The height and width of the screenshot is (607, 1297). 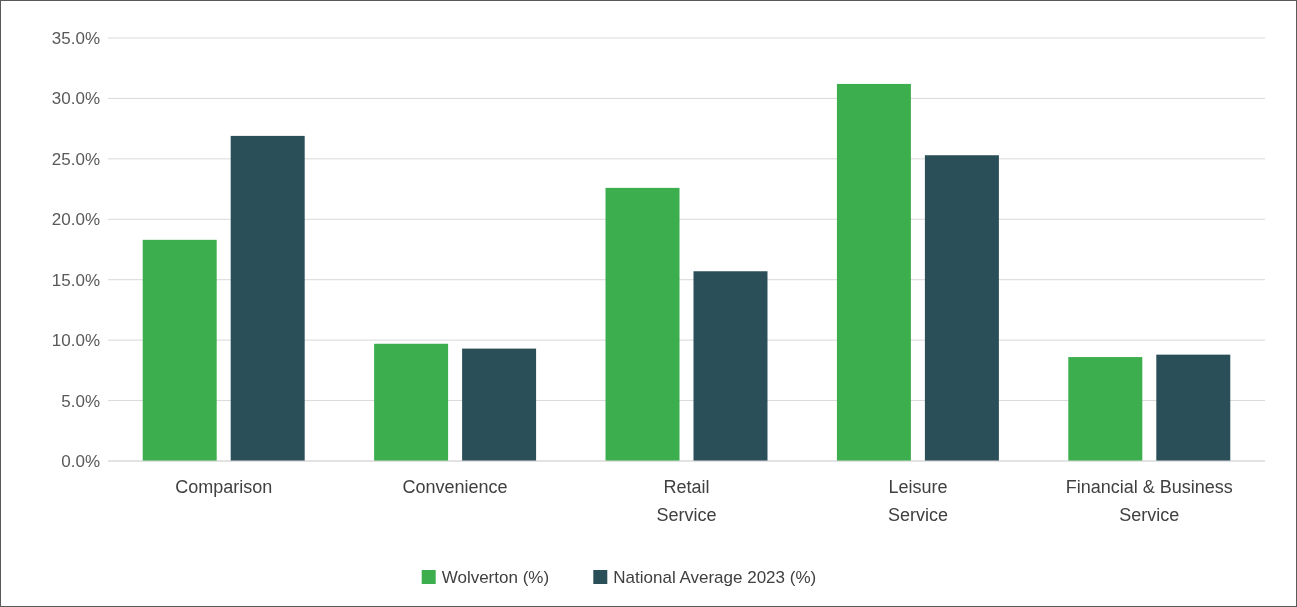 I want to click on y-tick-label: 0.0%, so click(x=80, y=461).